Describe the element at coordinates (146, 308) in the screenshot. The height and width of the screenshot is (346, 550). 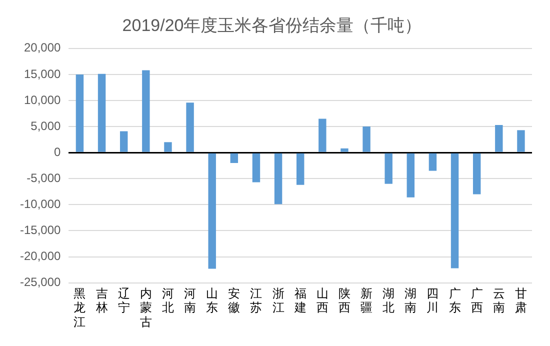
I see `x-tick-label: 内蒙古` at that location.